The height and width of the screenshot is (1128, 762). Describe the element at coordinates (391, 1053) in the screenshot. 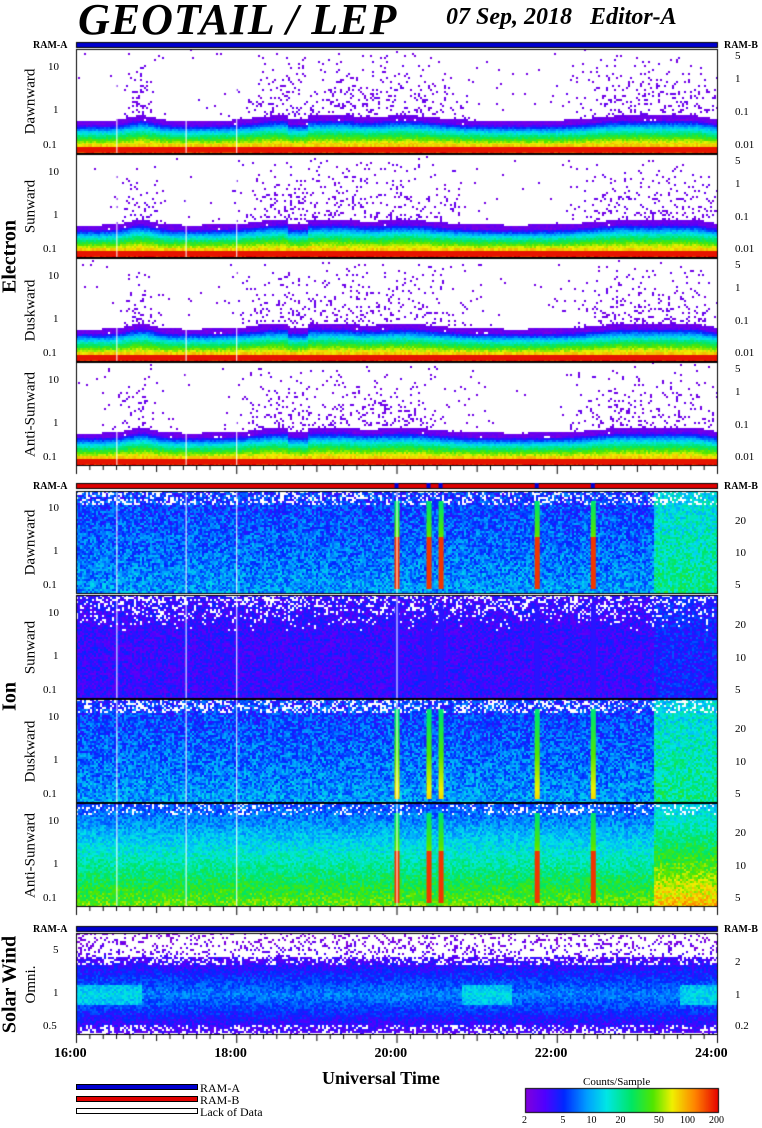

I see `x-tick-label: 20:00` at that location.